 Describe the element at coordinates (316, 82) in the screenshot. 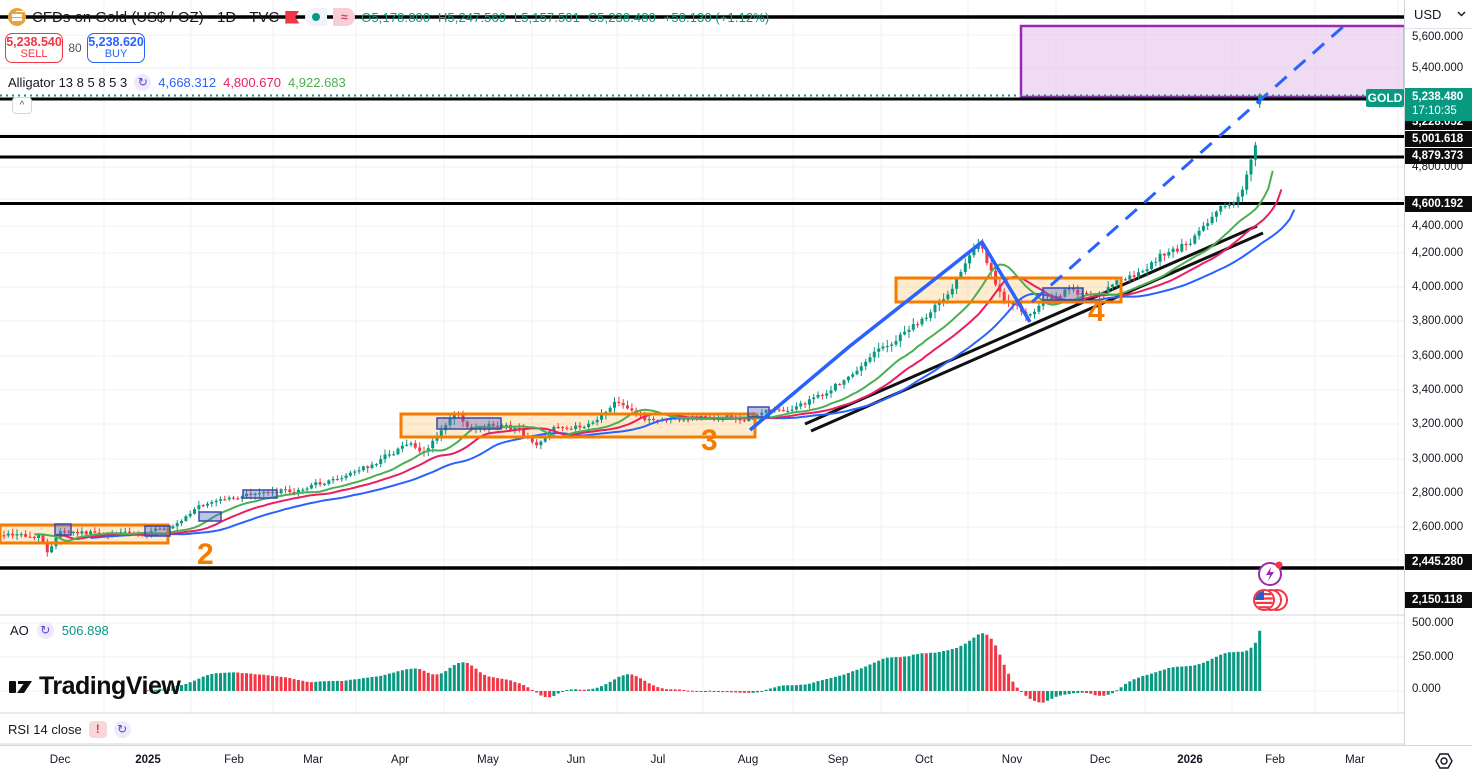

I see `alligator-lips-value: 4,922.683` at that location.